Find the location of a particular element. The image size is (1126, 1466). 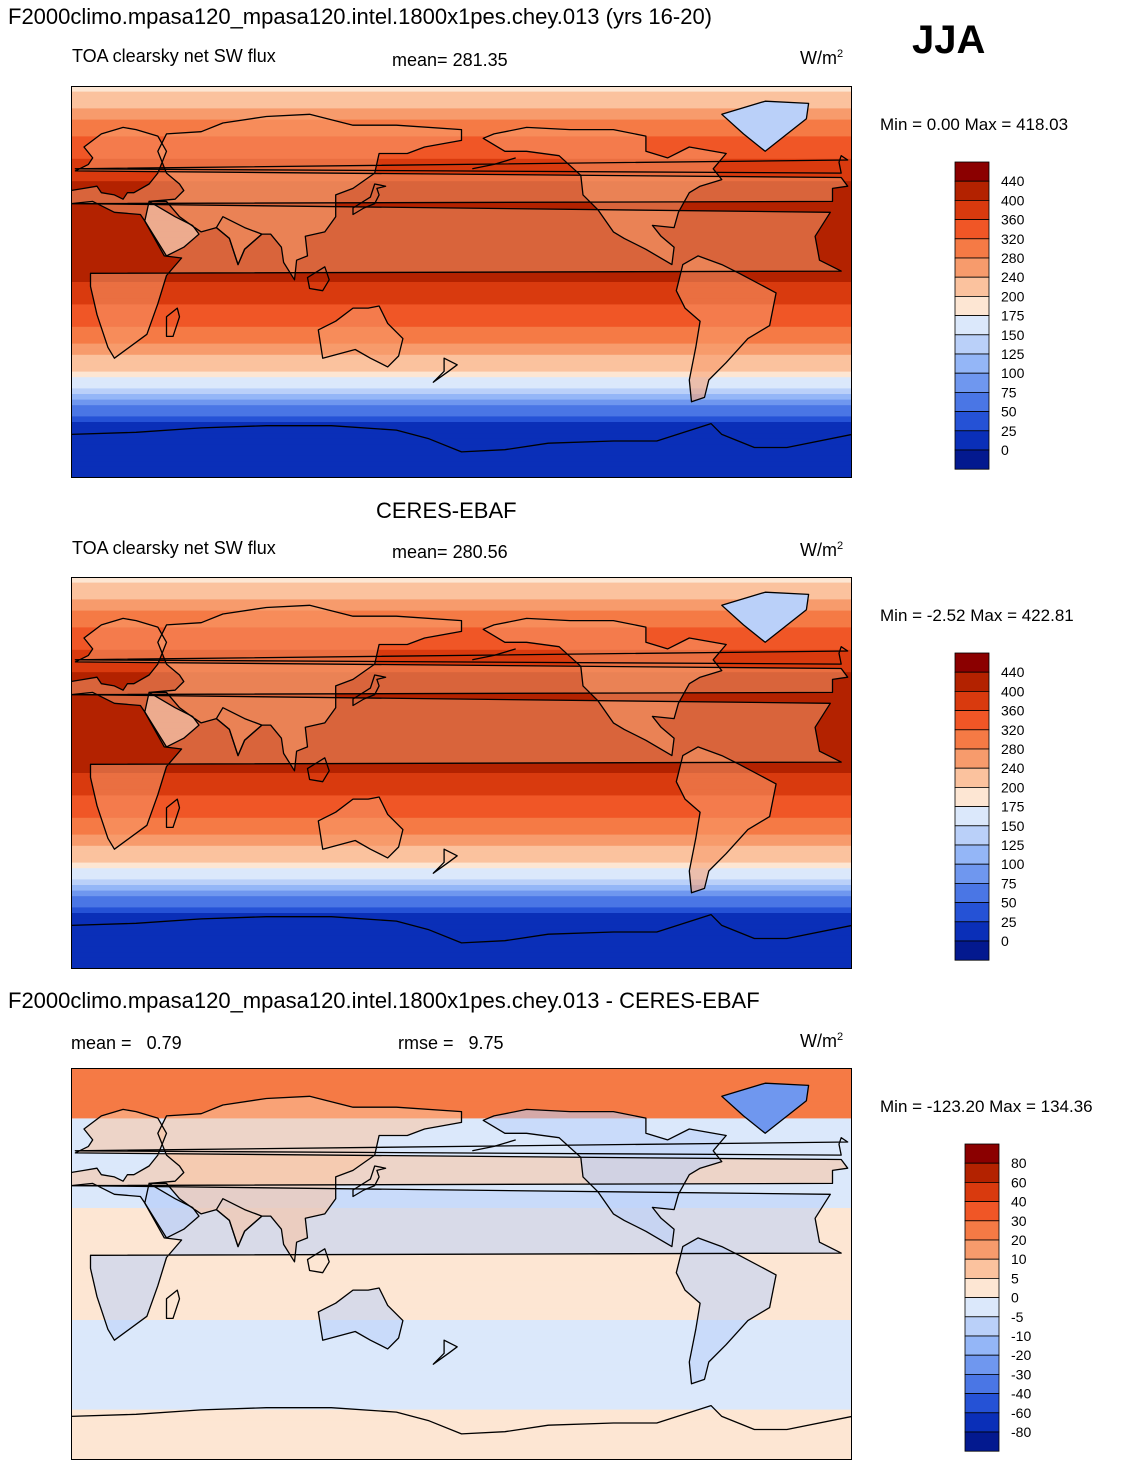

colorbar-tick-label: 360 is located at coordinates (1013, 220).